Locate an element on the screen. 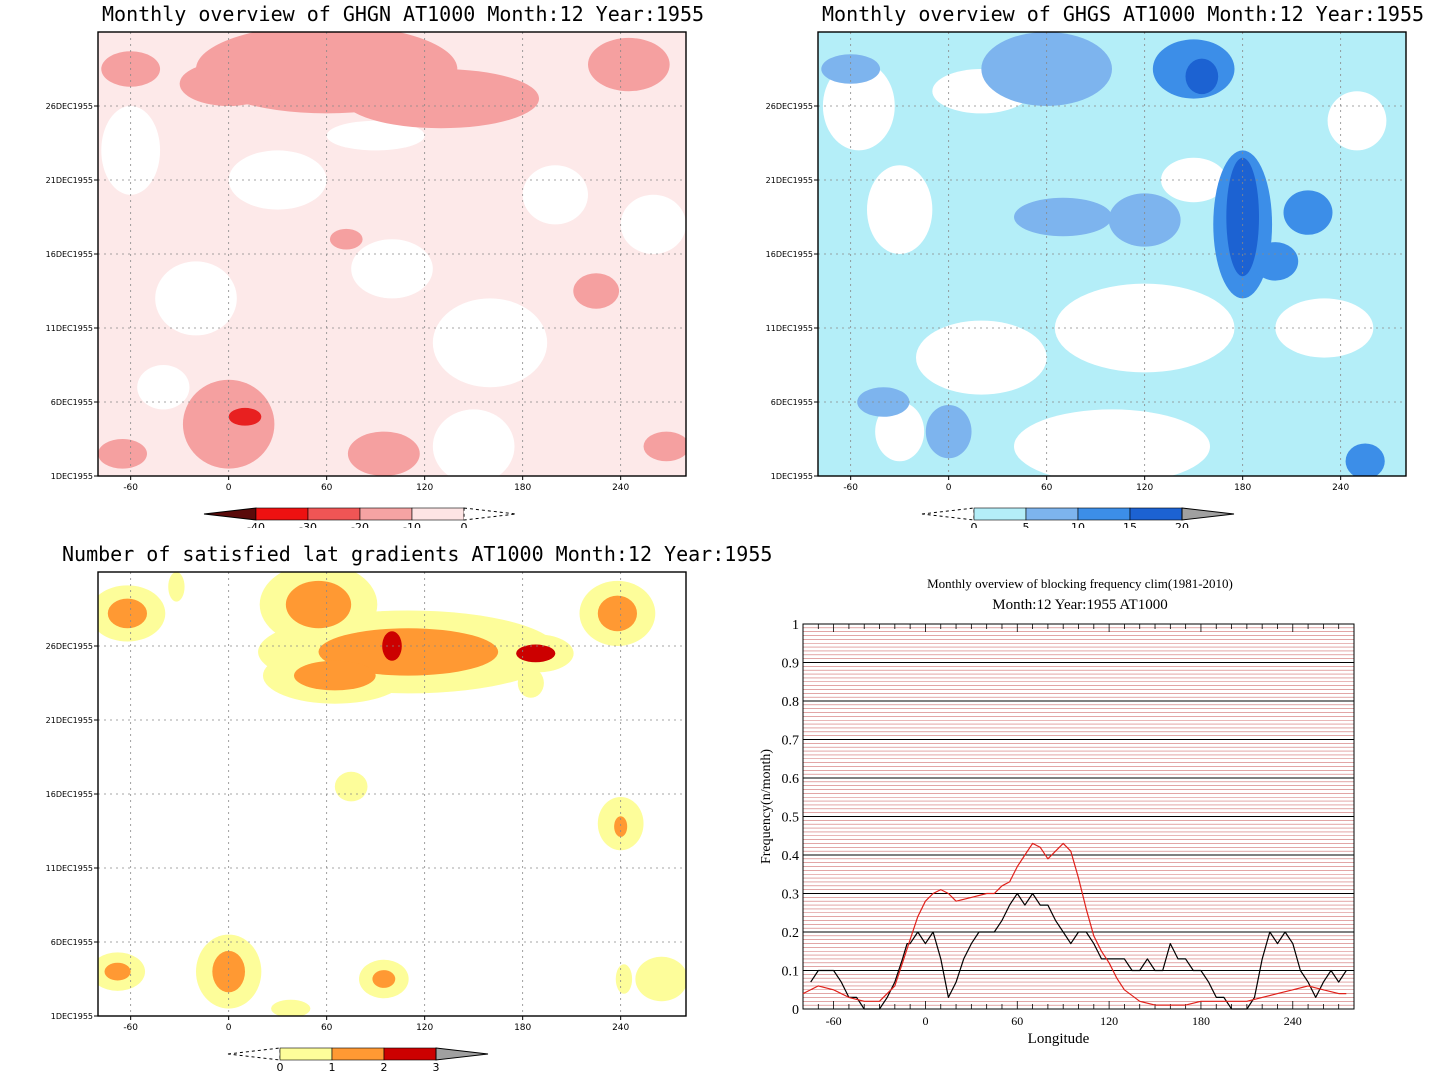 This screenshot has width=1440, height=1091. y-tick-label: 0.3 is located at coordinates (791, 895).